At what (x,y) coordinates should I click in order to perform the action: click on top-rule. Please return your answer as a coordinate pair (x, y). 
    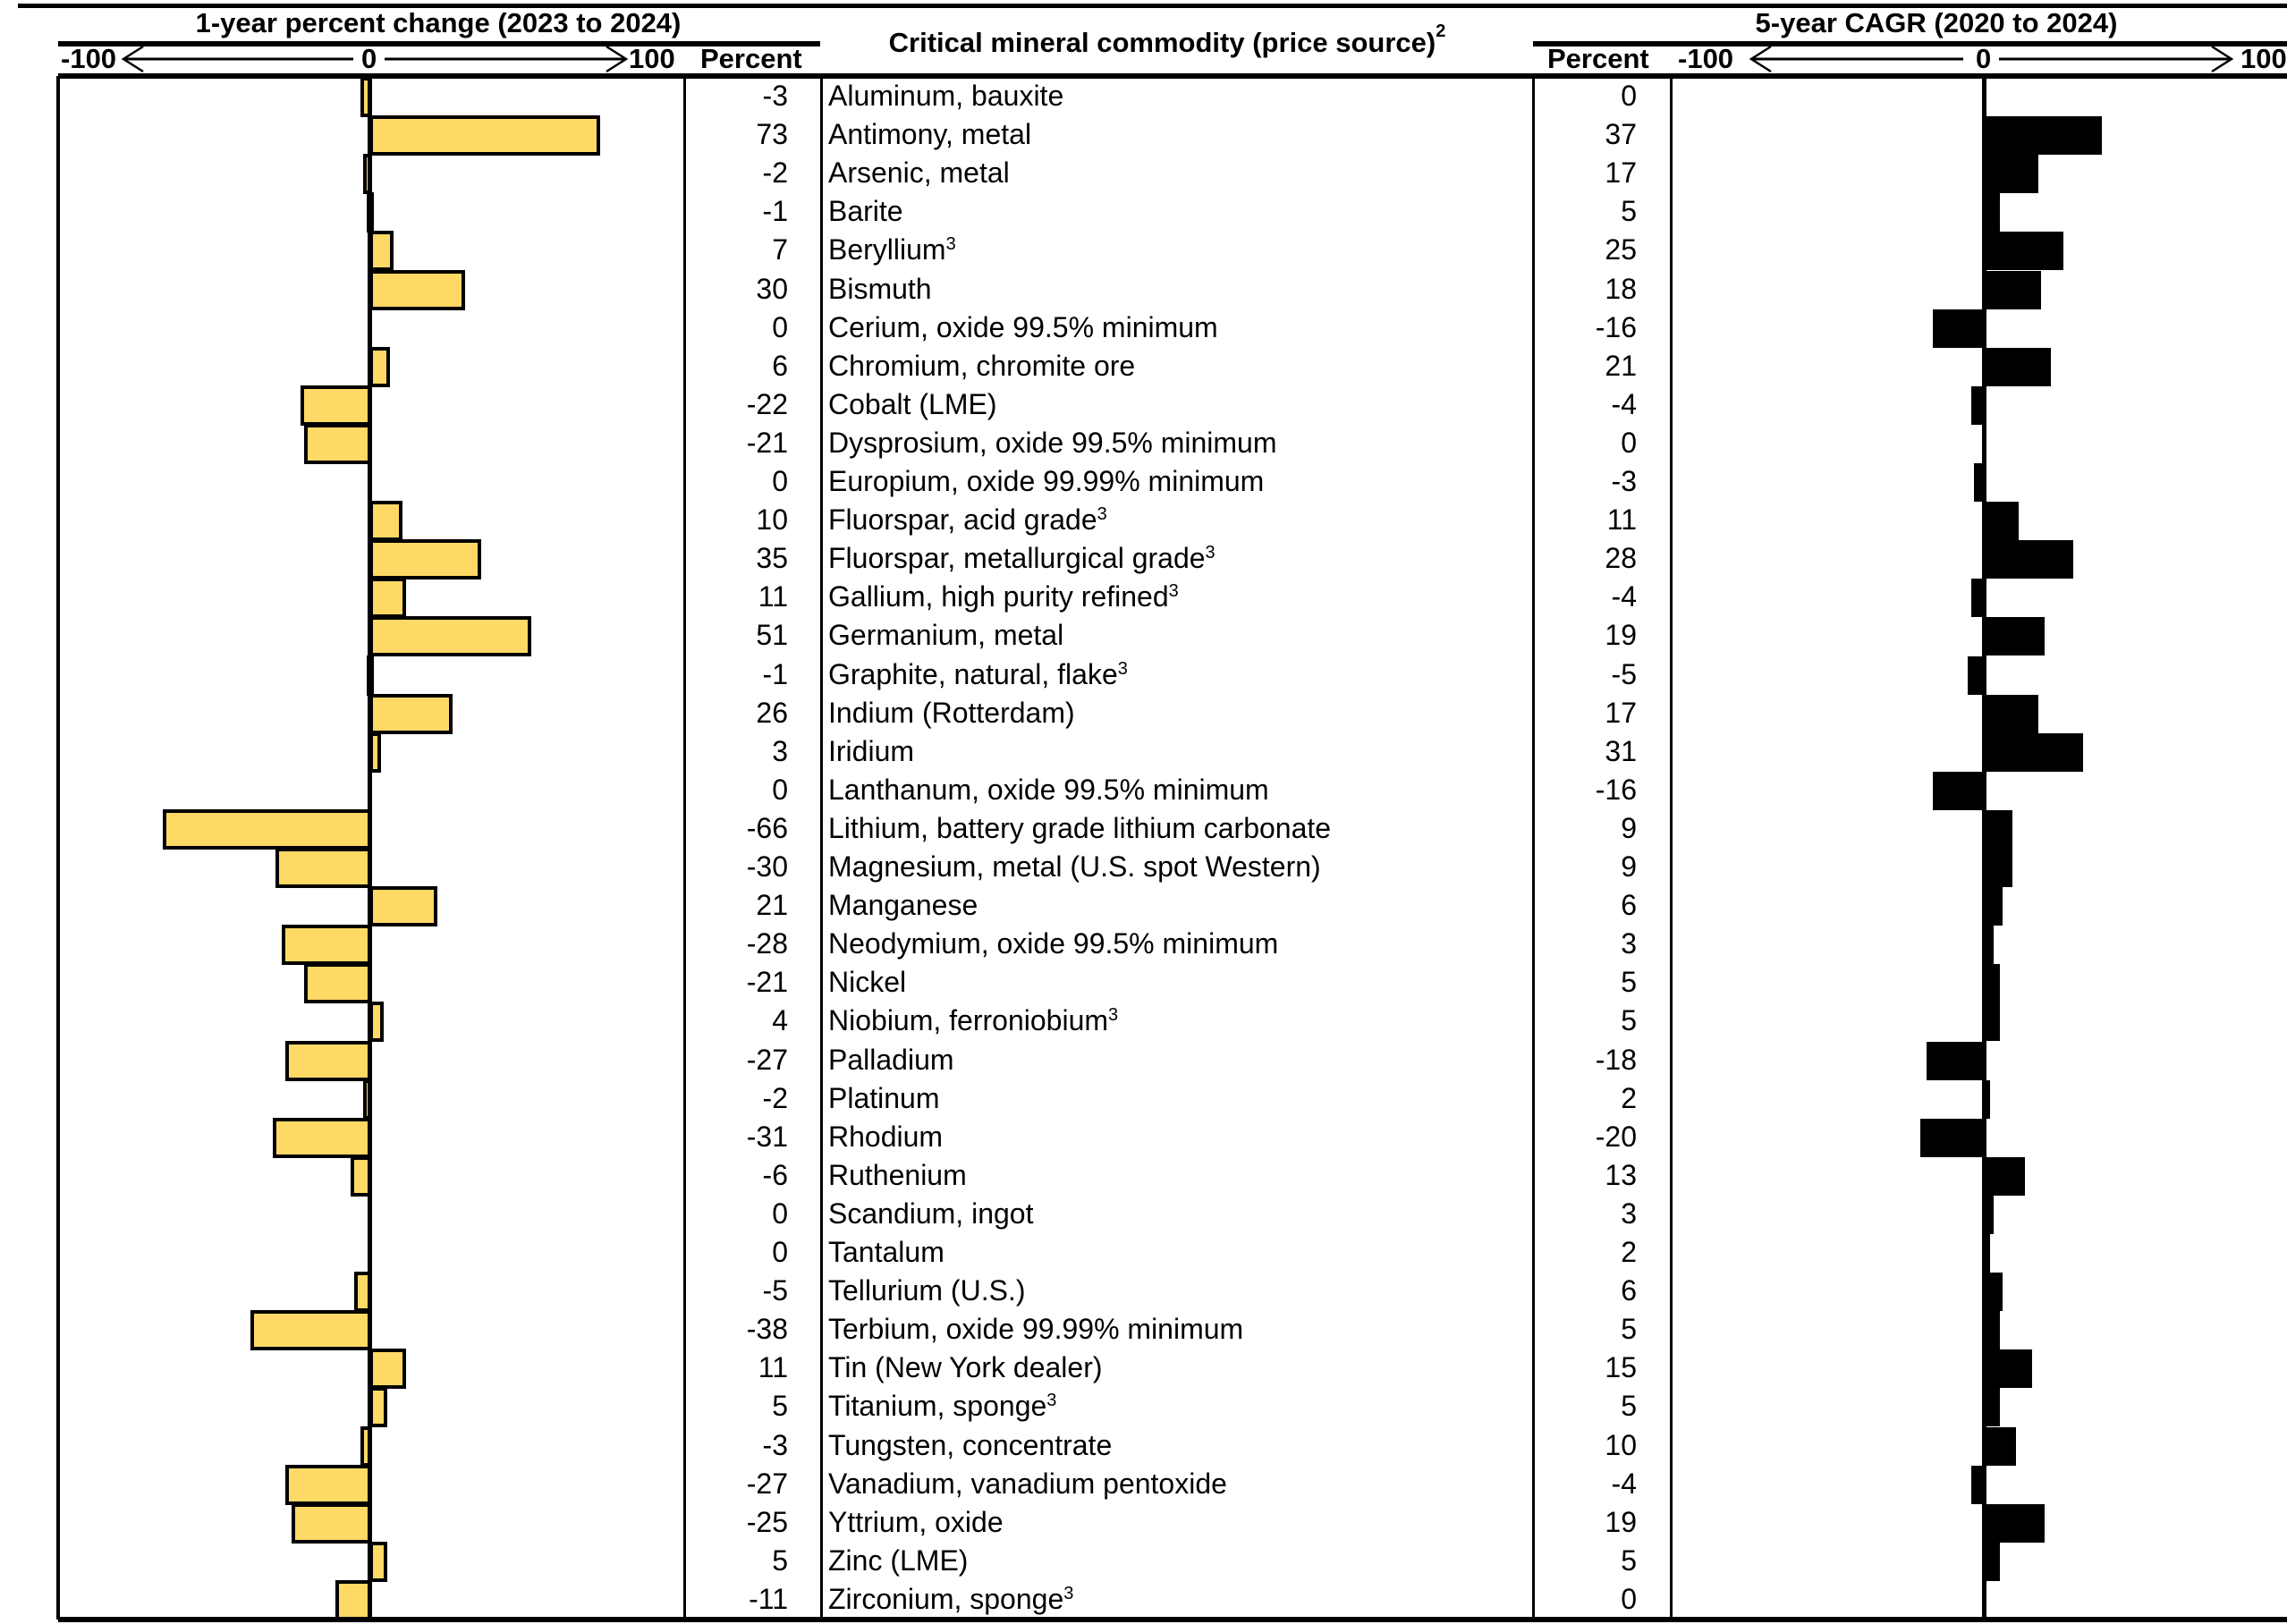
    Looking at the image, I should click on (1152, 6).